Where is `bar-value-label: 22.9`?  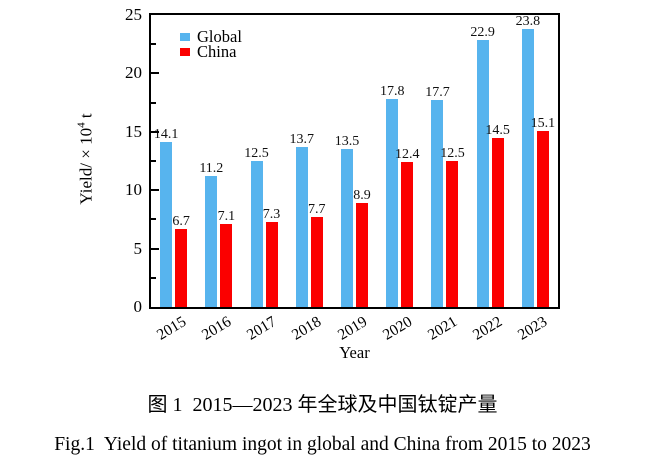
bar-value-label: 22.9 is located at coordinates (482, 32).